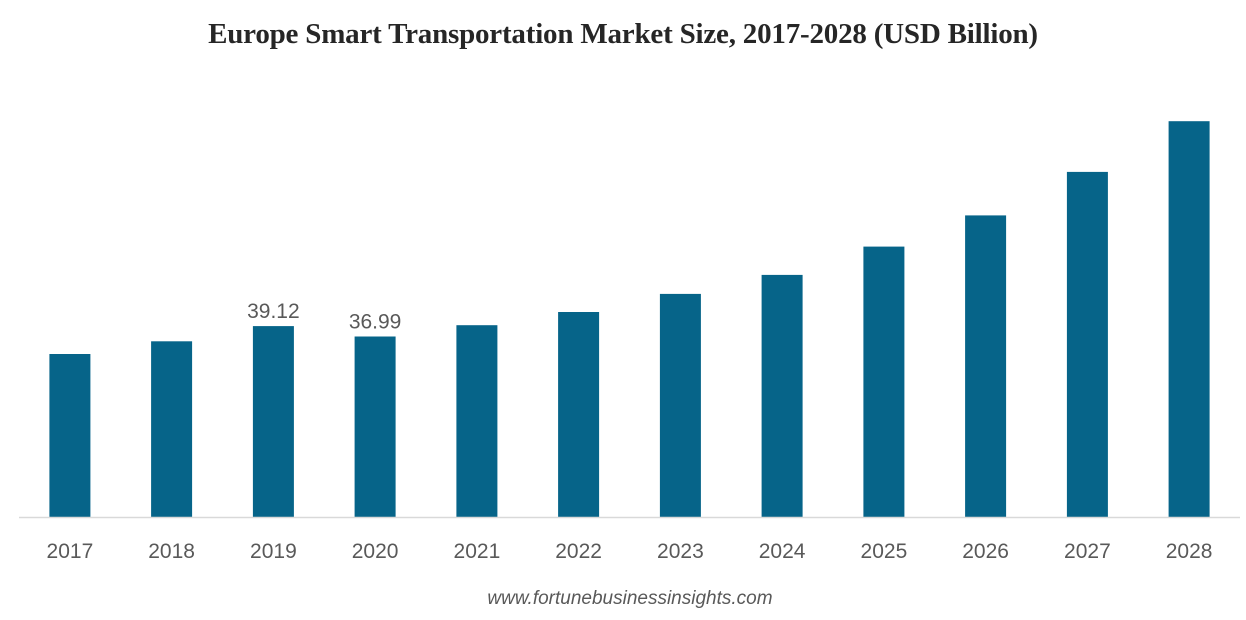 The image size is (1246, 620). I want to click on bar-2021, so click(477, 421).